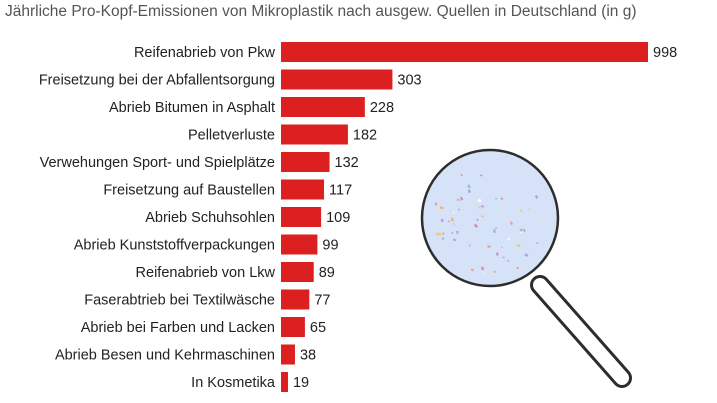 This screenshot has width=717, height=403. I want to click on value-label: 19, so click(301, 383).